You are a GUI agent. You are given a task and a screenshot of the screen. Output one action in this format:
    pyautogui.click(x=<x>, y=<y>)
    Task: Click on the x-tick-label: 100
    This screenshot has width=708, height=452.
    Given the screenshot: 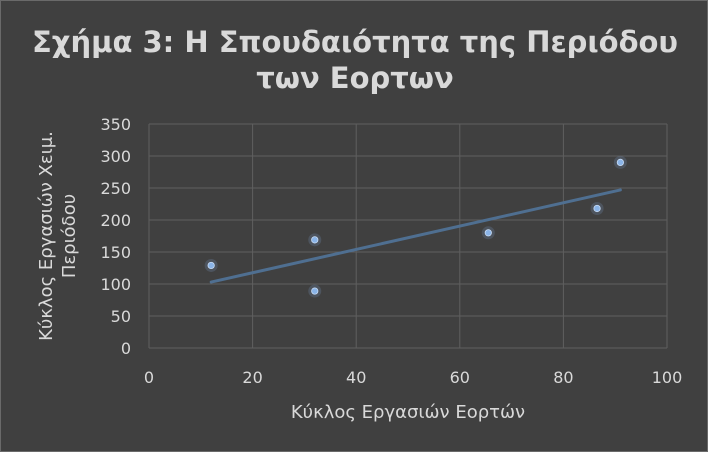 What is the action you would take?
    pyautogui.click(x=667, y=377)
    